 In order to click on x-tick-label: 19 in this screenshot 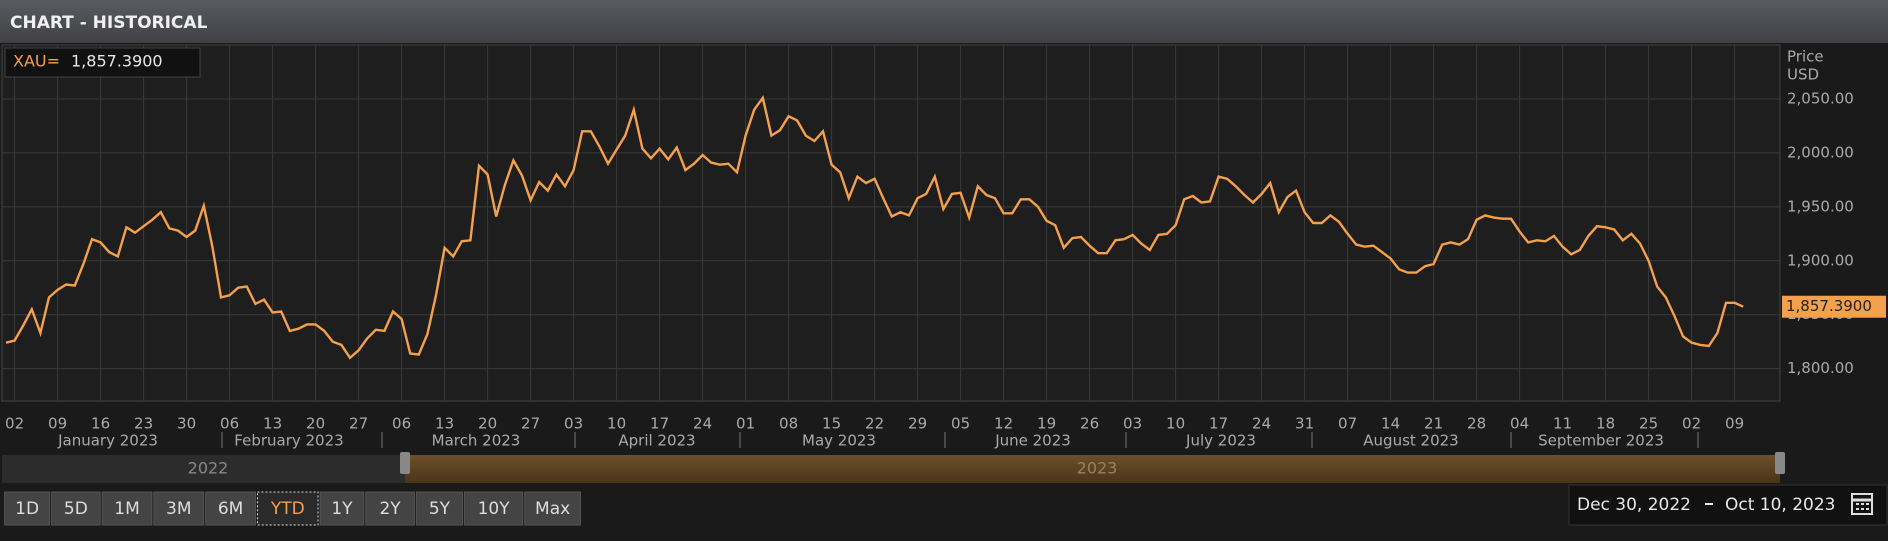, I will do `click(1046, 424)`.